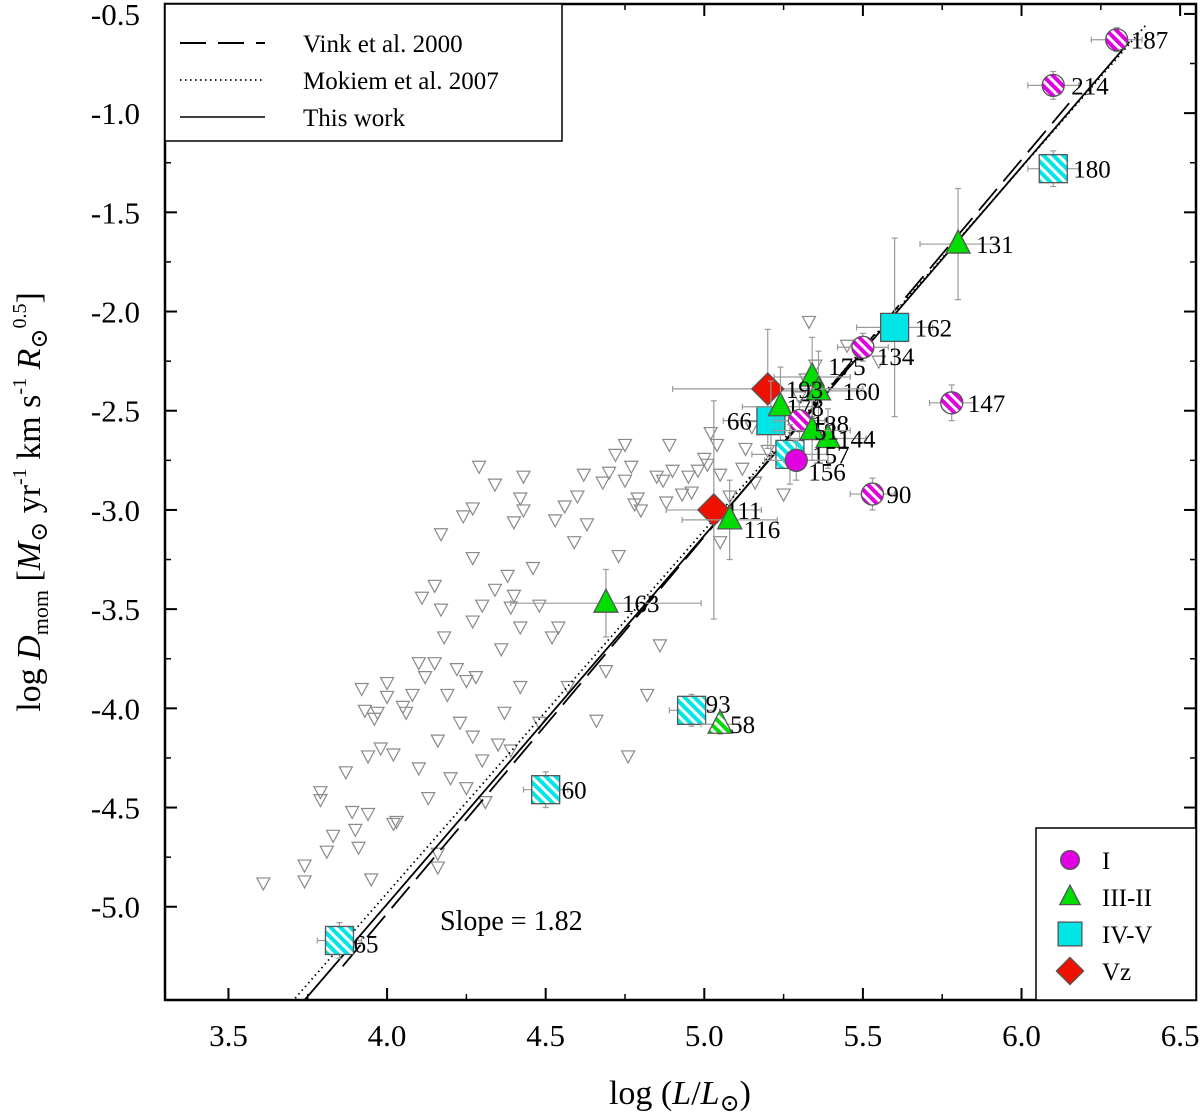  What do you see at coordinates (1116, 972) in the screenshot?
I see `legend-class-label: Vz` at bounding box center [1116, 972].